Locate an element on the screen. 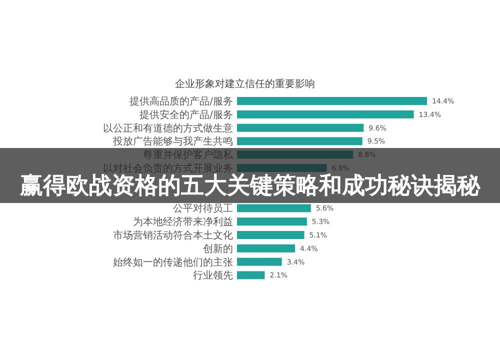 This screenshot has height=362, width=500. y-tick-label: 投放广告能够与我产生共鸣 is located at coordinates (172, 142).